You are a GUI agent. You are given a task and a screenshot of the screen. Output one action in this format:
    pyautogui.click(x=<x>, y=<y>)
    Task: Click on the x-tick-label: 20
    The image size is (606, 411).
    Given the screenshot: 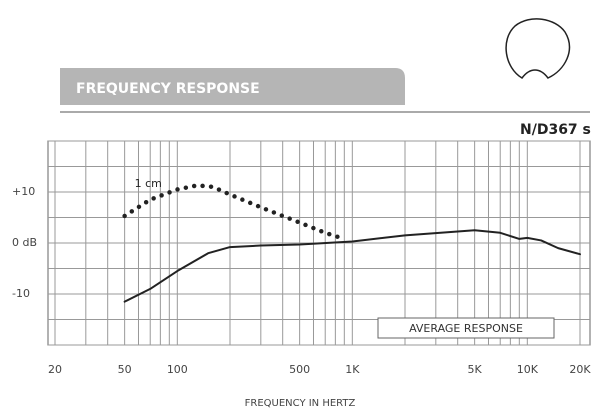 What is the action you would take?
    pyautogui.click(x=55, y=369)
    